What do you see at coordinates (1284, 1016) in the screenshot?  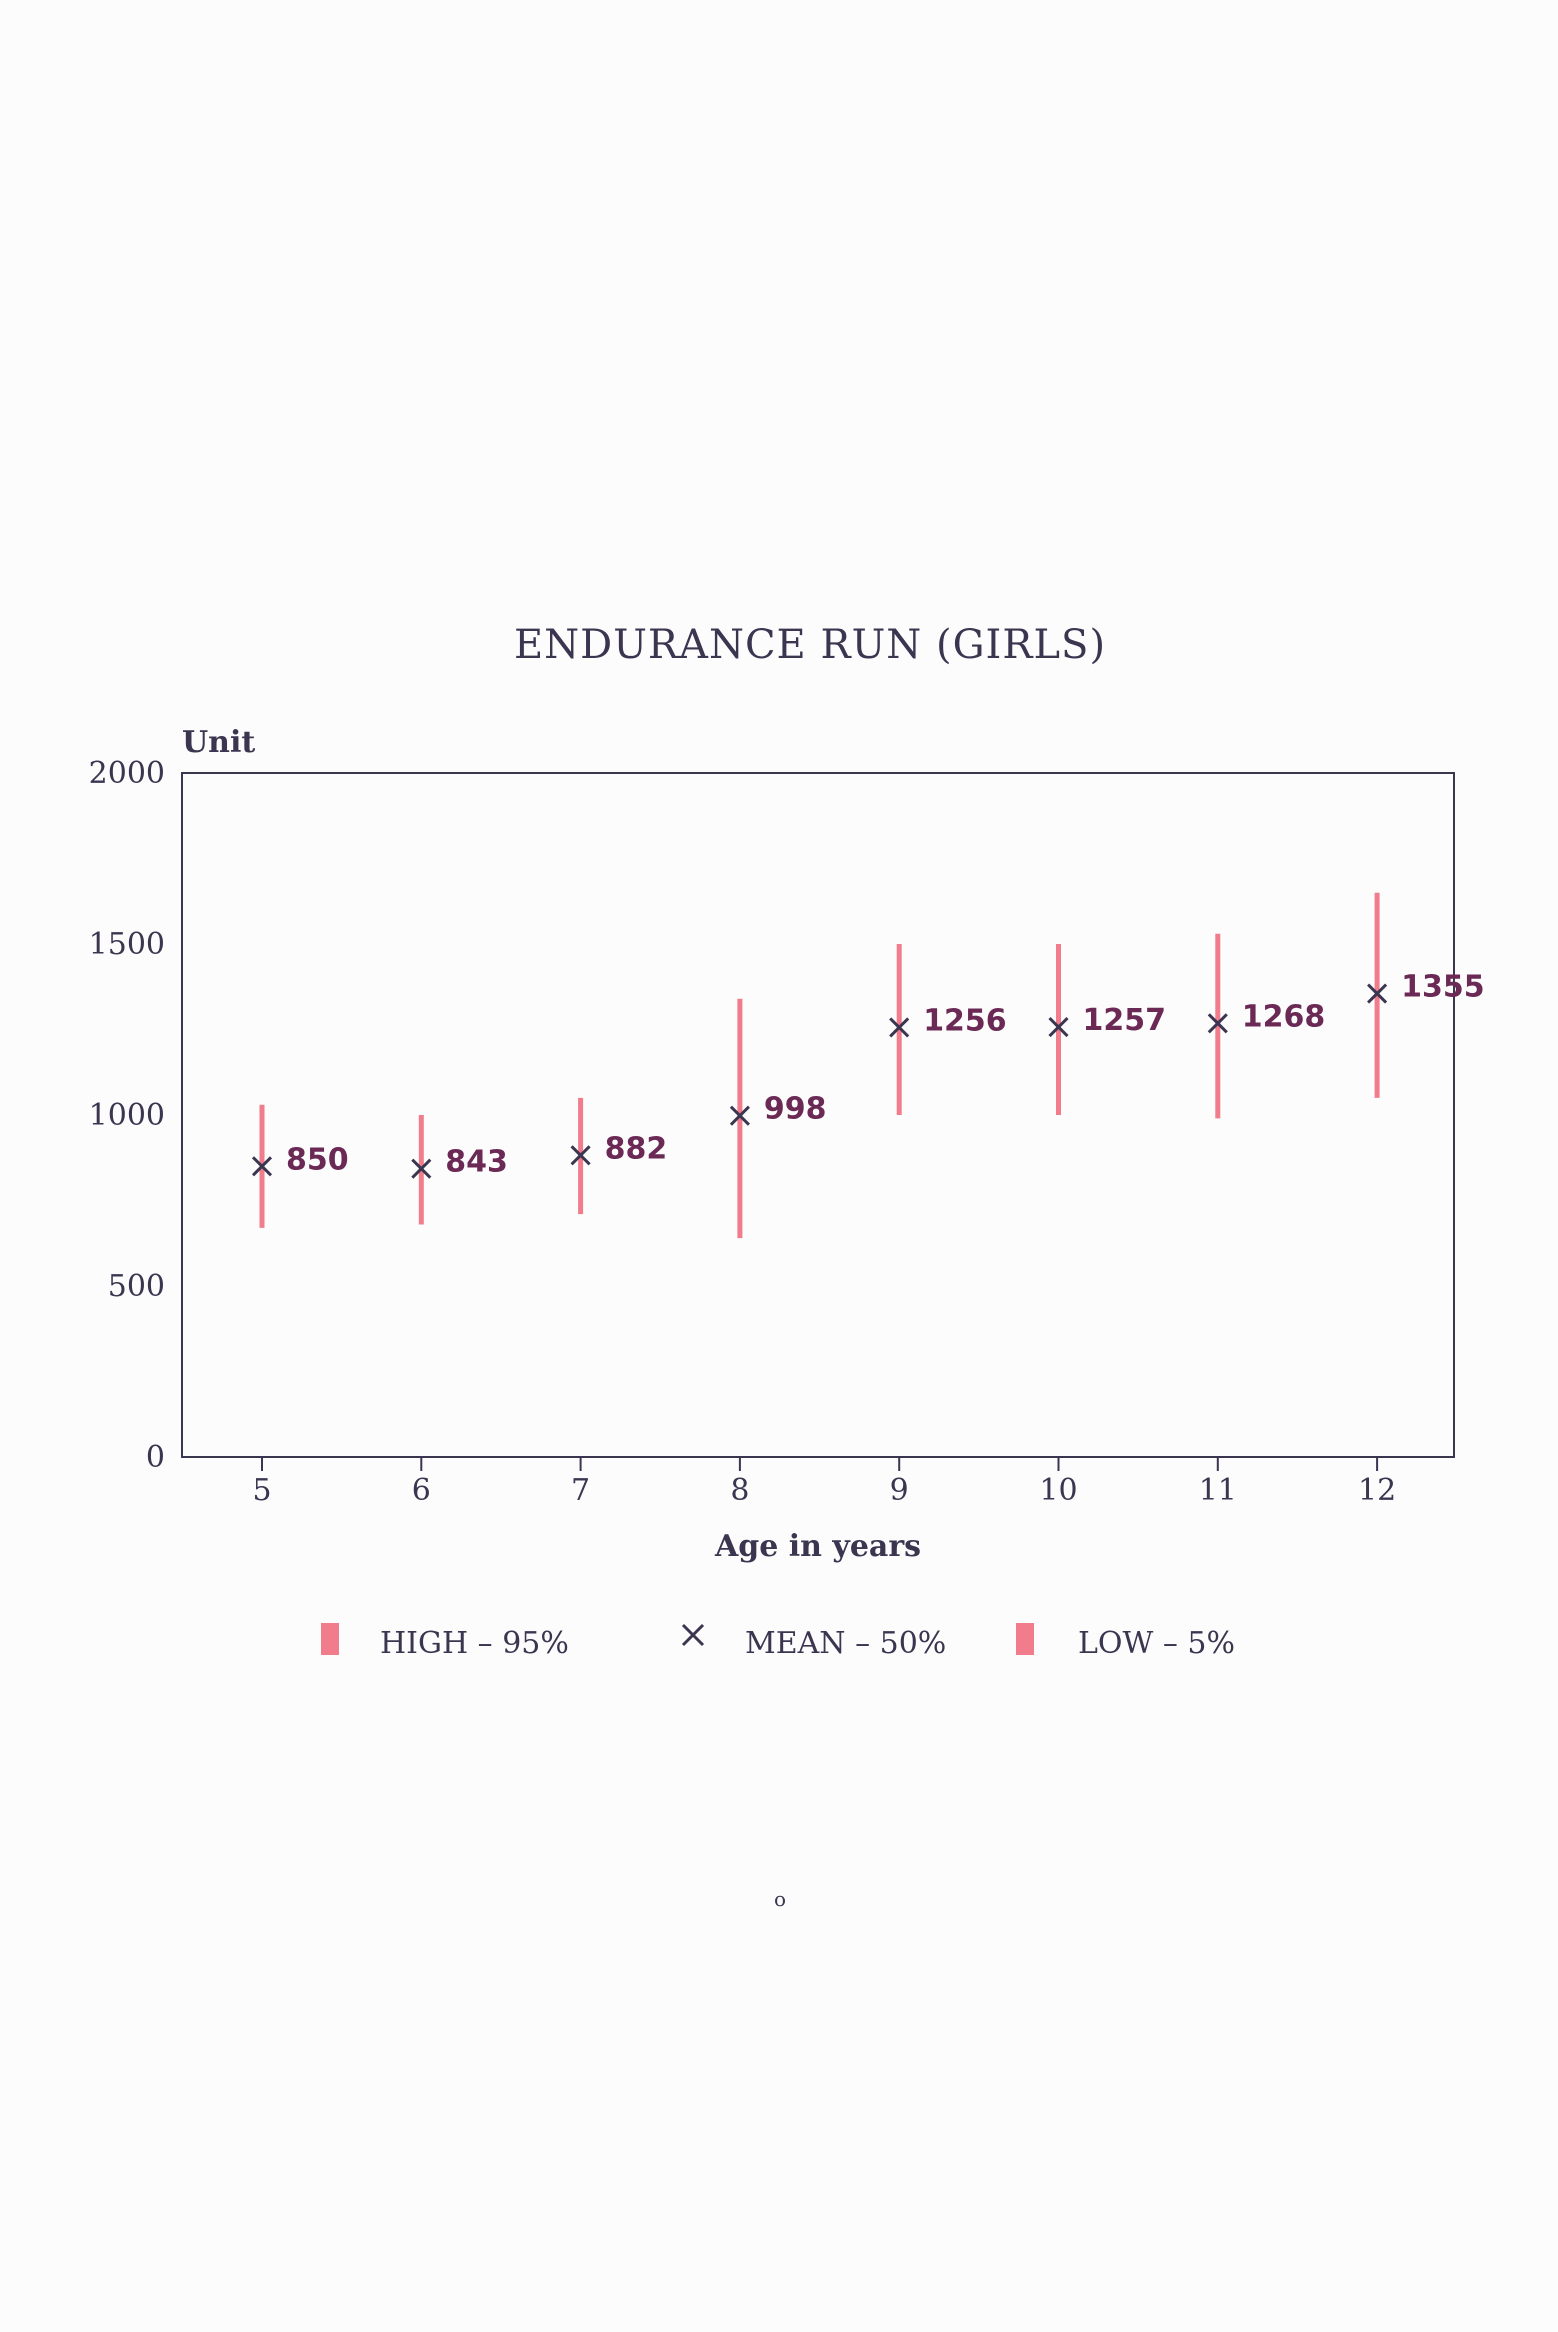 I see `data-label: 1268` at bounding box center [1284, 1016].